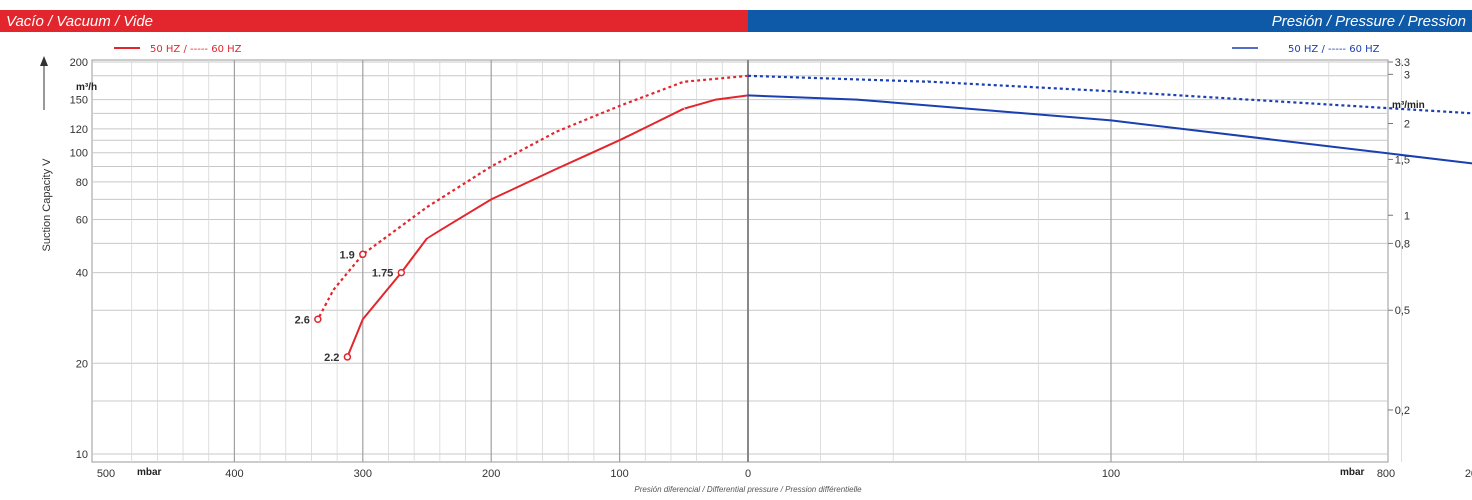 Image resolution: width=1472 pixels, height=500 pixels. Describe the element at coordinates (1386, 474) in the screenshot. I see `x-tick-pressure: 800` at that location.